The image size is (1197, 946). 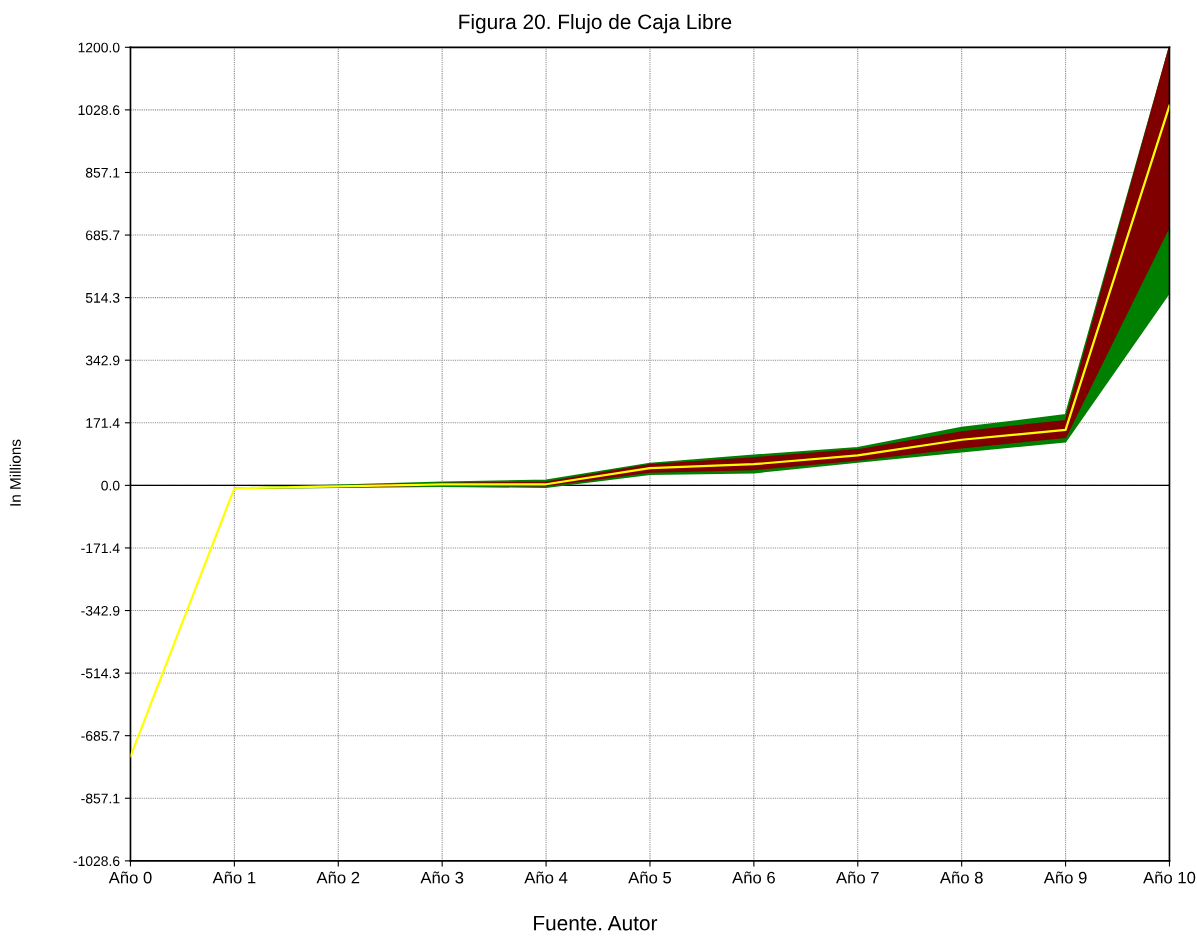 I want to click on y-tick-label: 0.0, so click(x=110, y=485).